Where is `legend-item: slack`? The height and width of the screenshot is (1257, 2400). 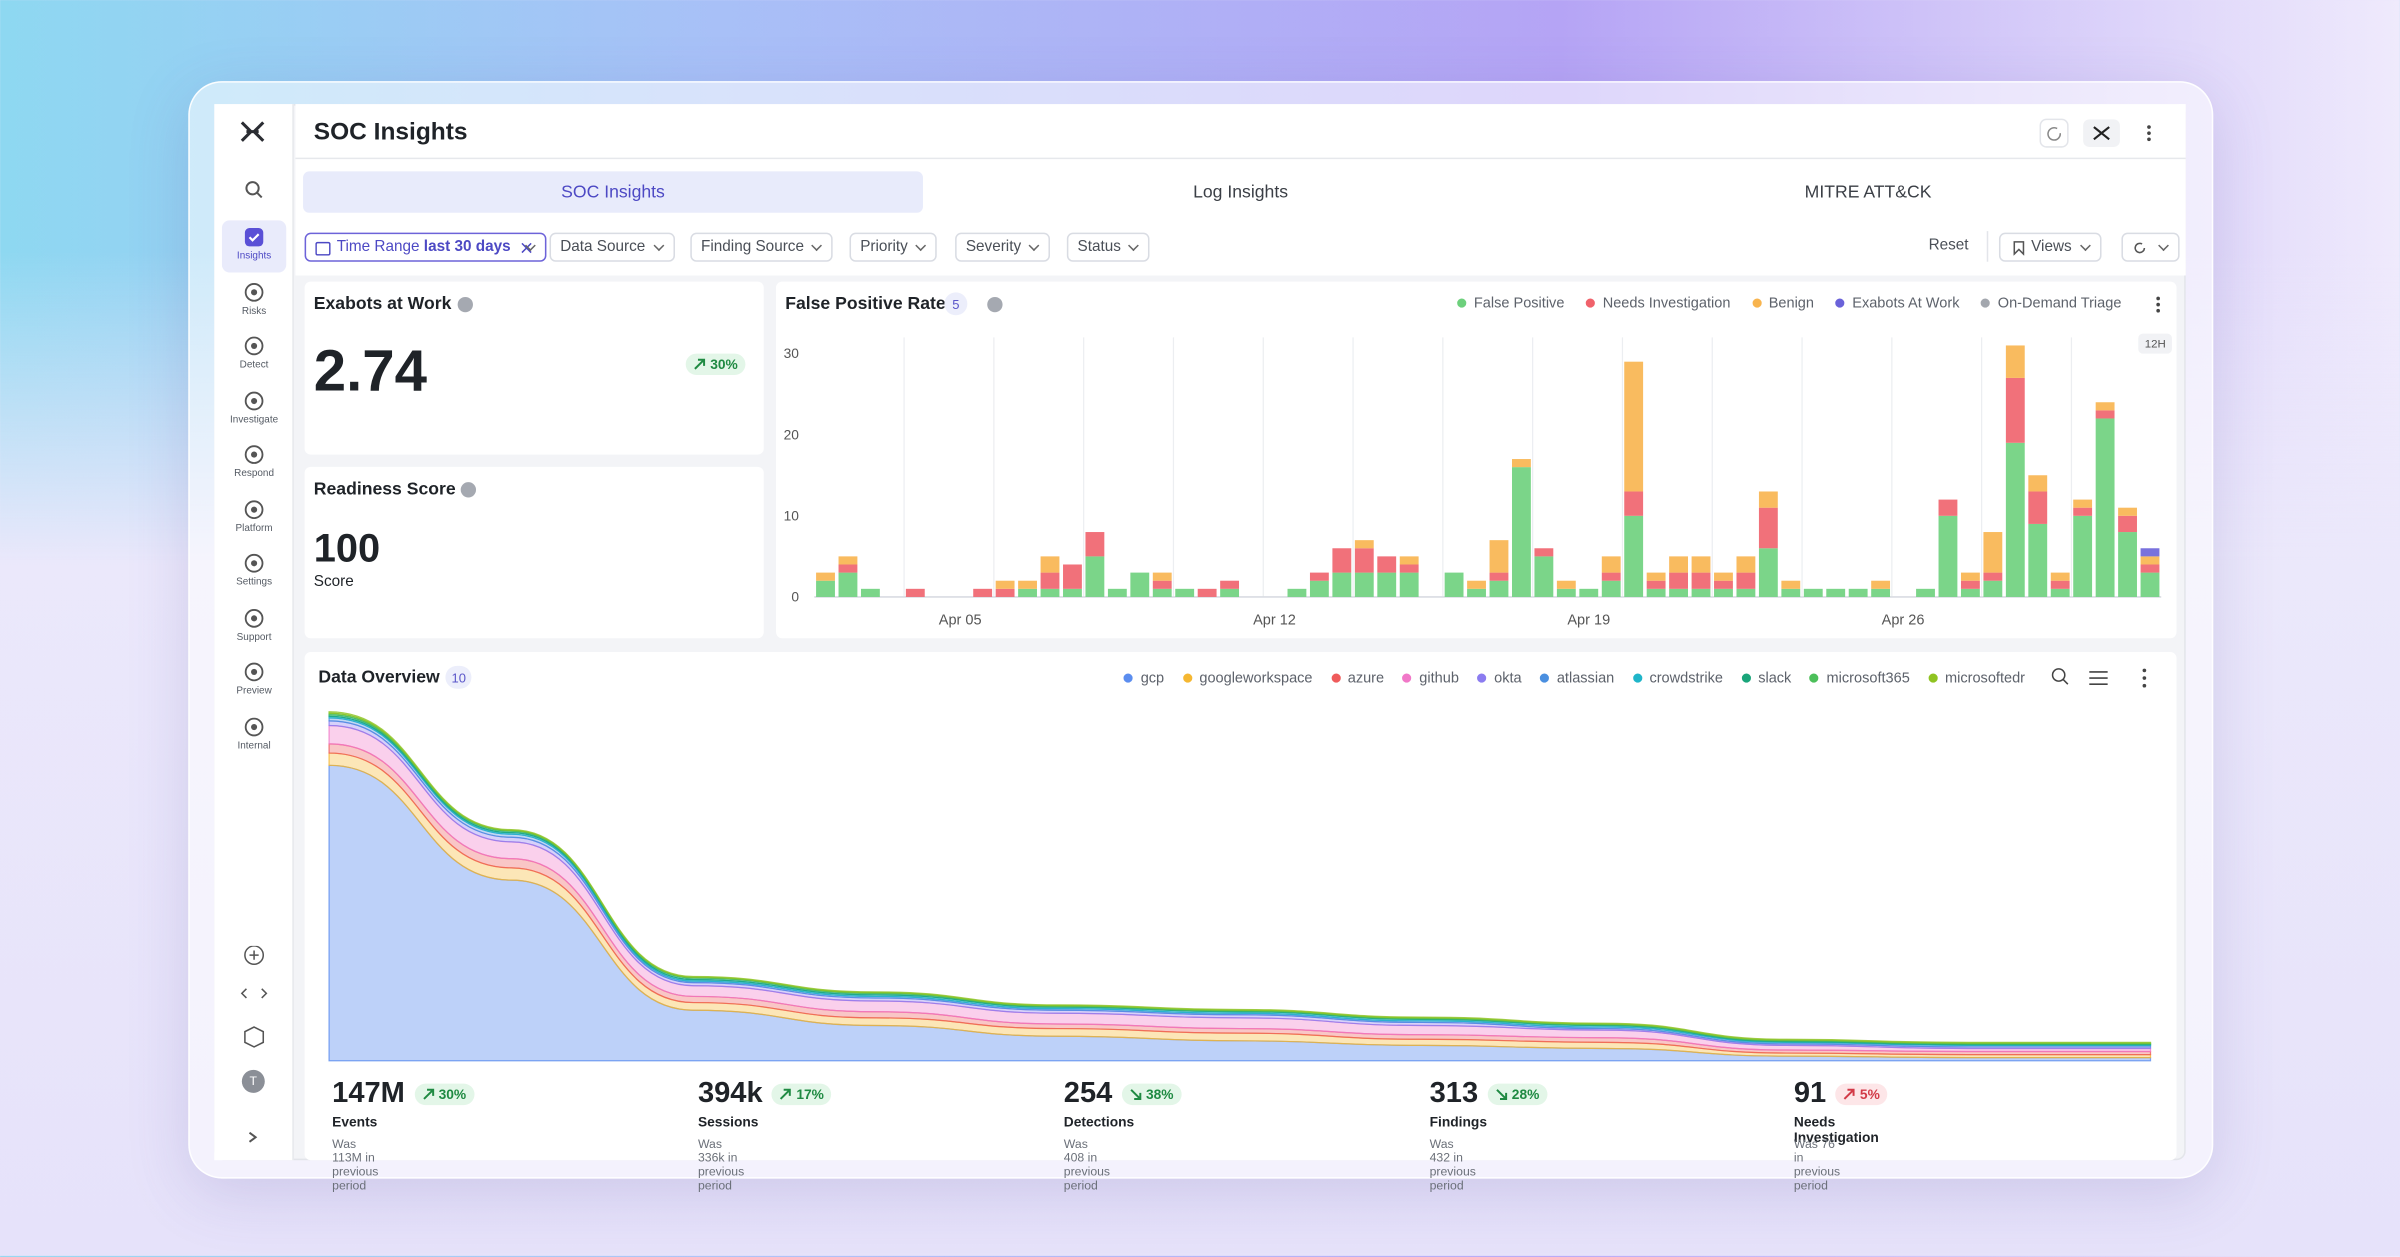
legend-item: slack is located at coordinates (1766, 678).